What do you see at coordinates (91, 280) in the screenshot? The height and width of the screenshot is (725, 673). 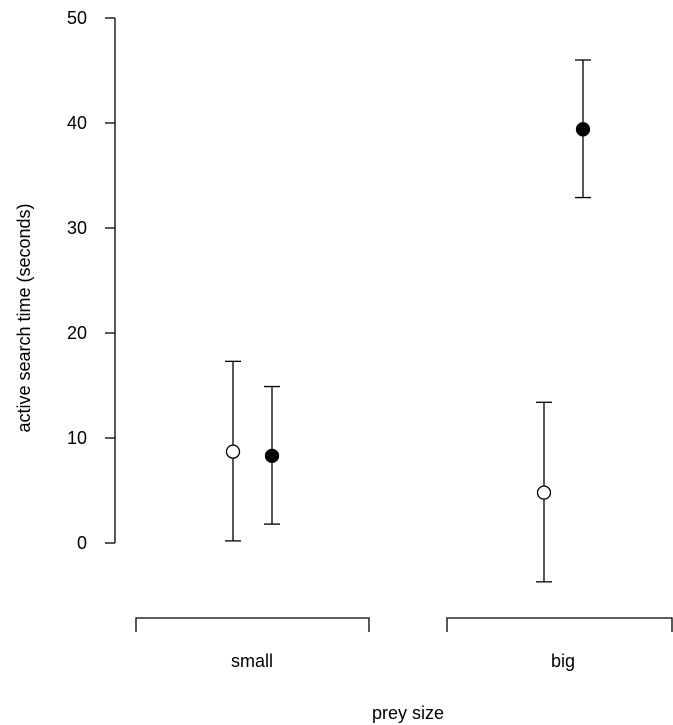 I see `y-axis: 0 10 20 30 40 50` at bounding box center [91, 280].